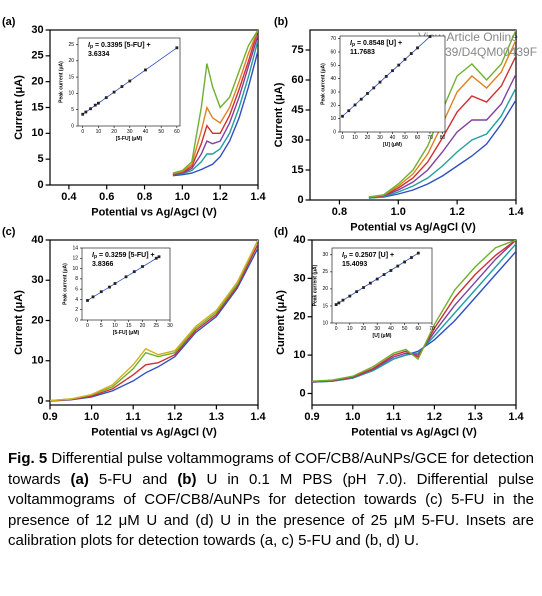  I want to click on panel-label: (c), so click(9, 232).